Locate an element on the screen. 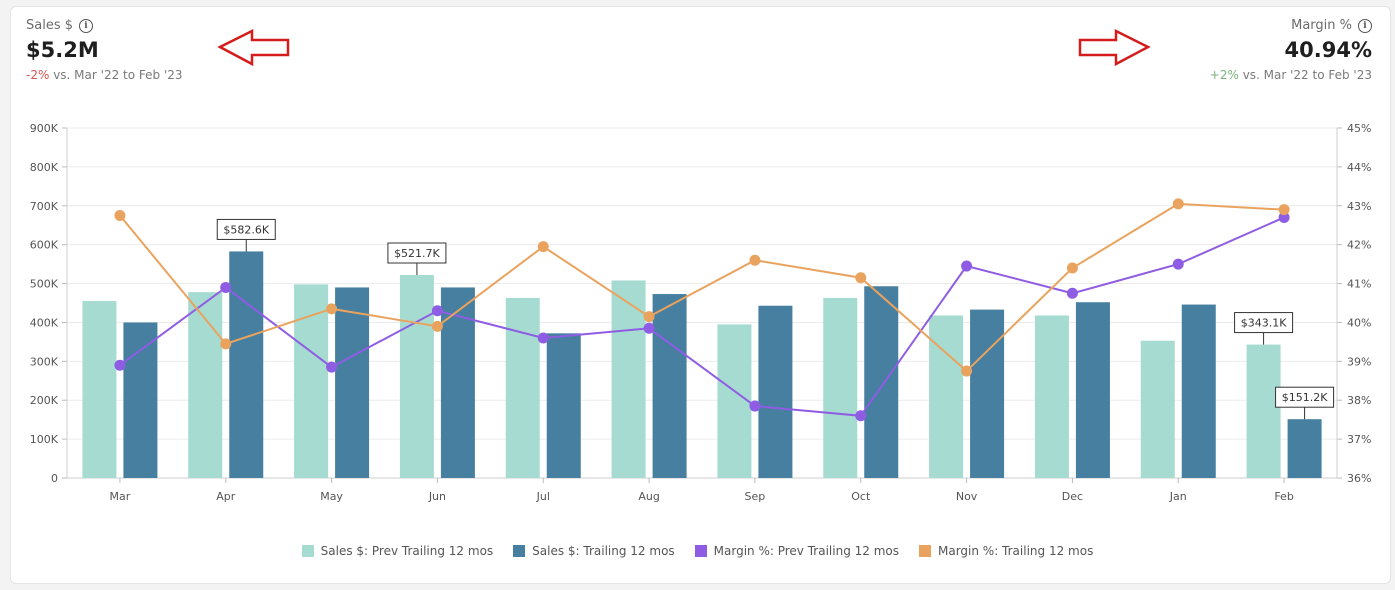  margin-kpi-value: 40.94% is located at coordinates (1328, 50).